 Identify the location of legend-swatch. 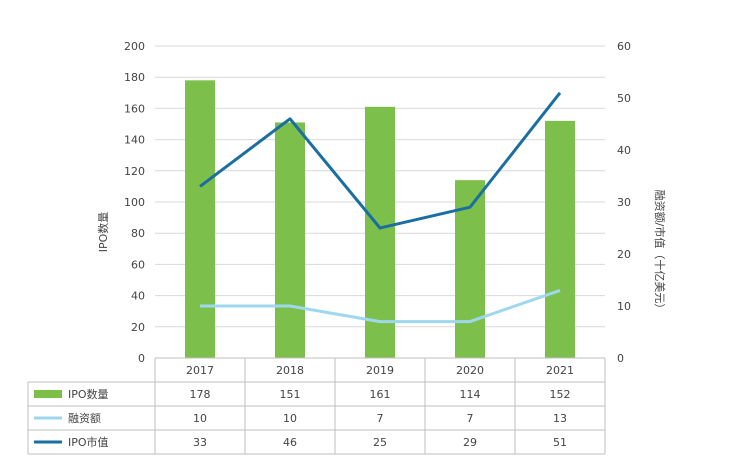
(48, 394).